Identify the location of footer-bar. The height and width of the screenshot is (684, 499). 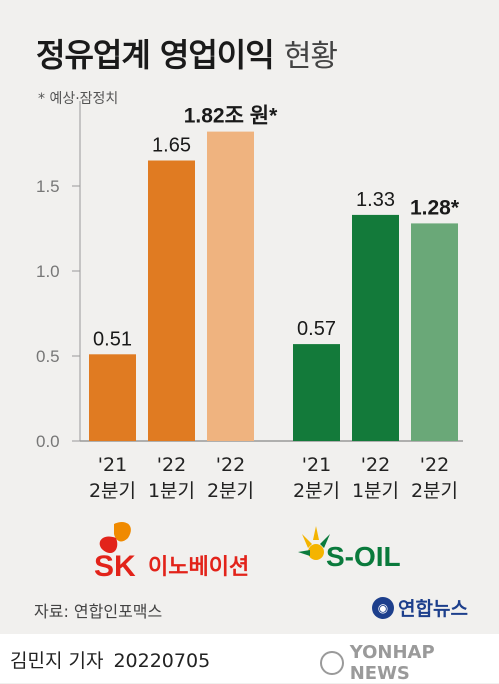
(249, 658).